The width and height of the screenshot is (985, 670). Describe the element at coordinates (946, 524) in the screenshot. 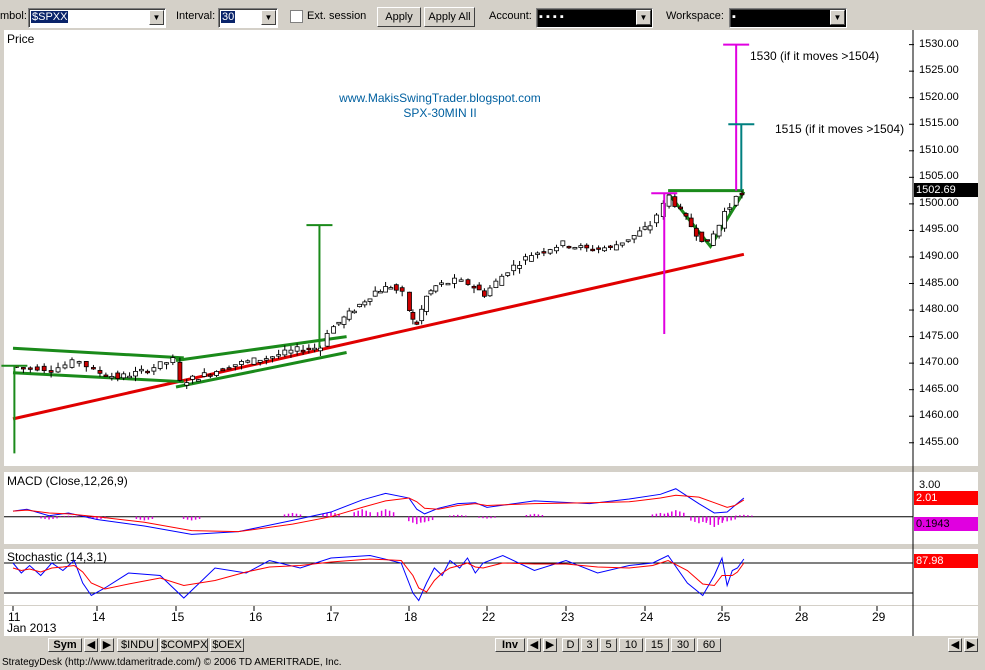

I see `histogram-value-tag: 0.1943` at that location.